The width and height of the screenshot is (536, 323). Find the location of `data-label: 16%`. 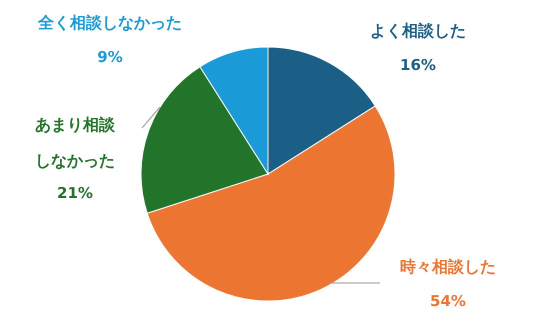

data-label: 16% is located at coordinates (418, 65).